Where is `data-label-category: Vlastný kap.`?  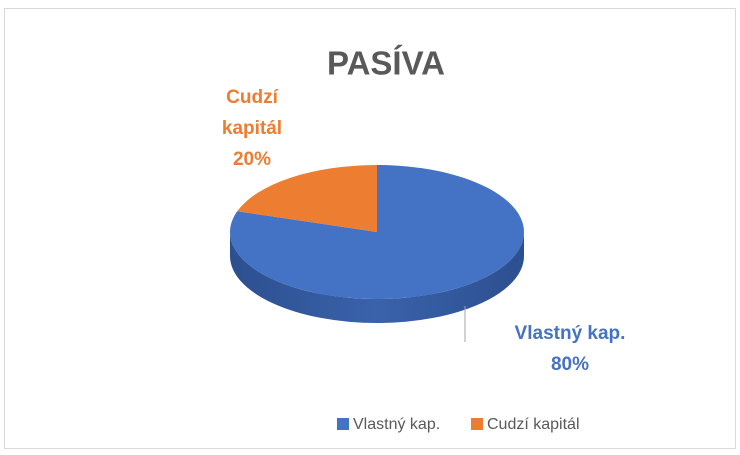
data-label-category: Vlastný kap. is located at coordinates (570, 333).